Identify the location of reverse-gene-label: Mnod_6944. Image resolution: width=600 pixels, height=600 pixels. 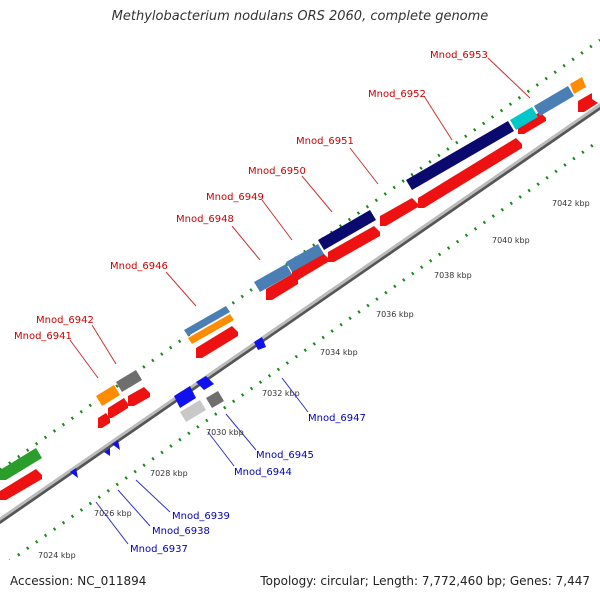
(263, 472).